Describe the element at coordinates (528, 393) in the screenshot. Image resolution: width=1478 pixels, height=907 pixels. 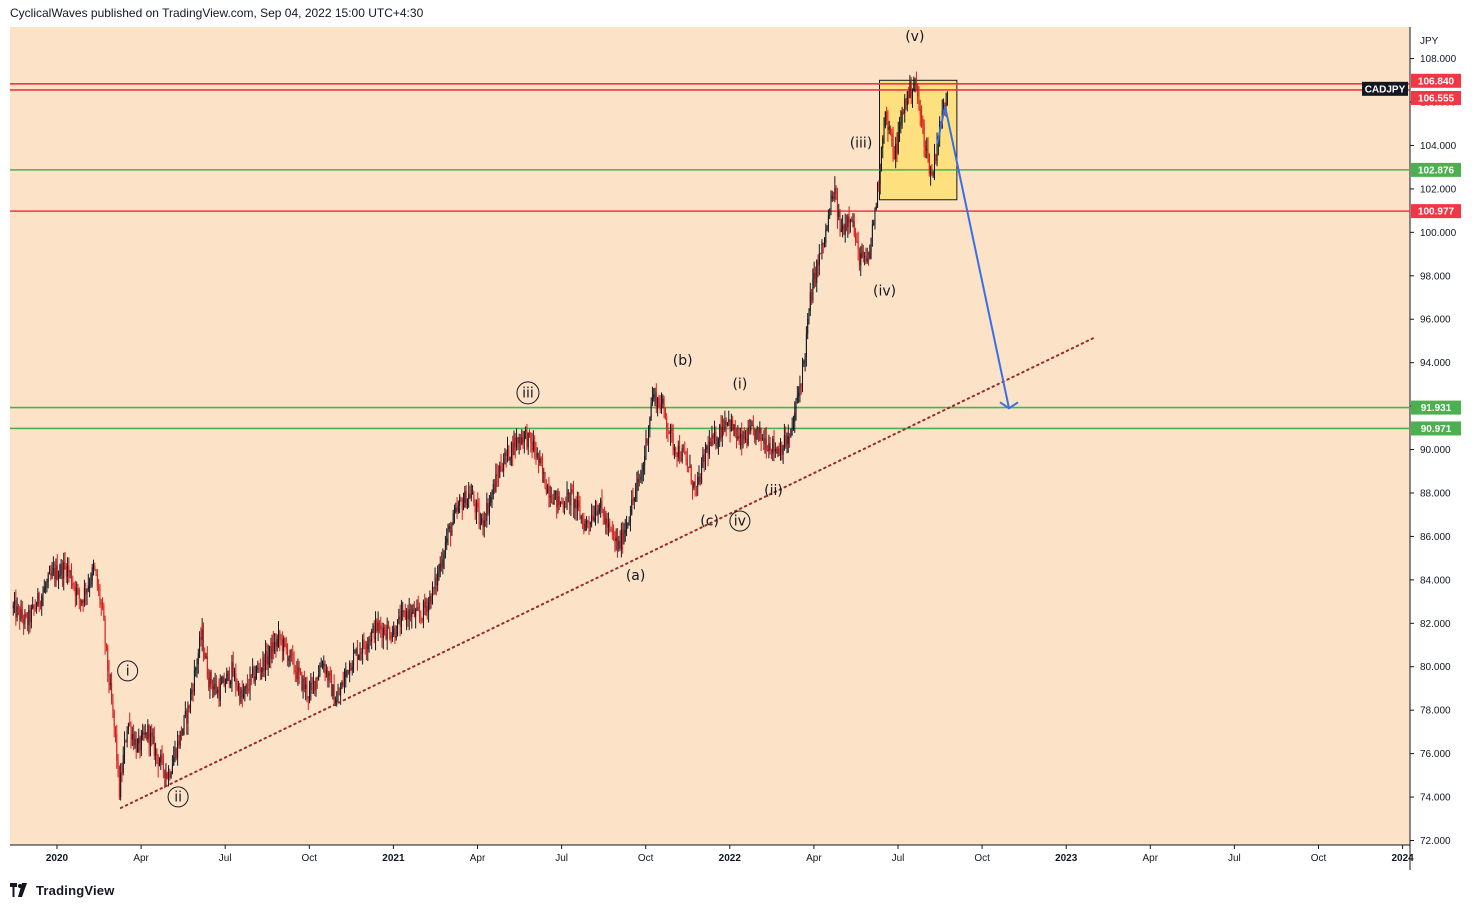
I see `wave-label-circle` at that location.